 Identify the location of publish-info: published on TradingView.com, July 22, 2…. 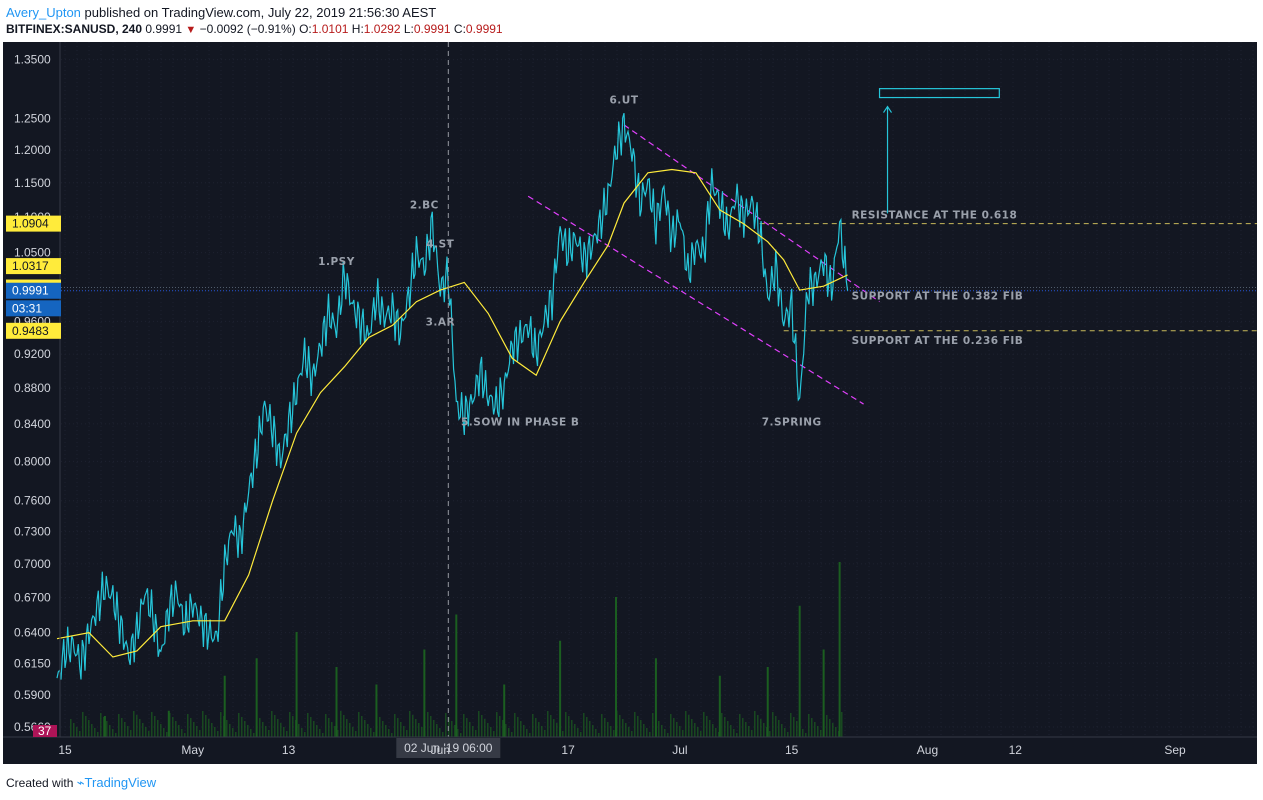
(258, 12).